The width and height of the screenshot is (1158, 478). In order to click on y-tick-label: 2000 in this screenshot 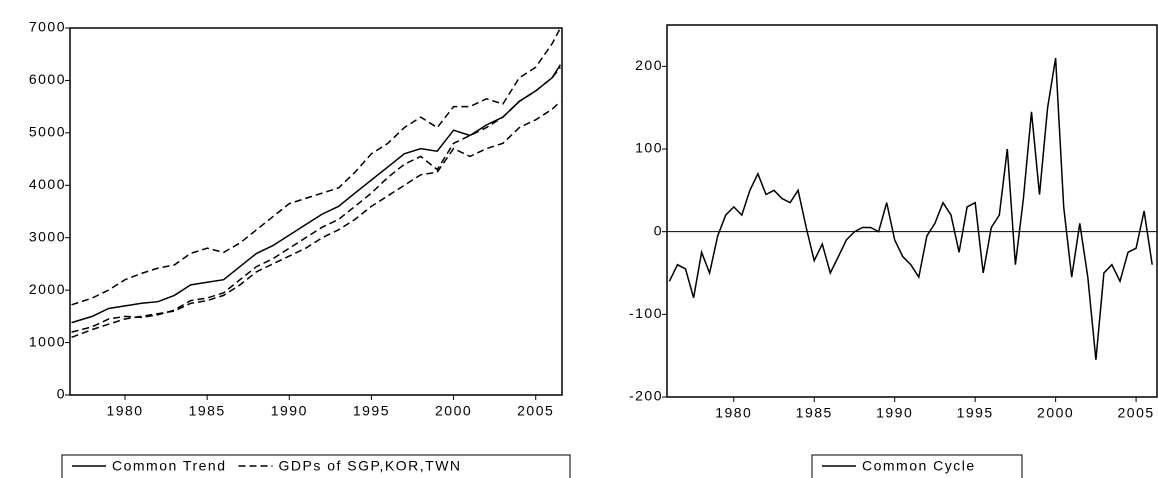, I will do `click(47, 289)`.